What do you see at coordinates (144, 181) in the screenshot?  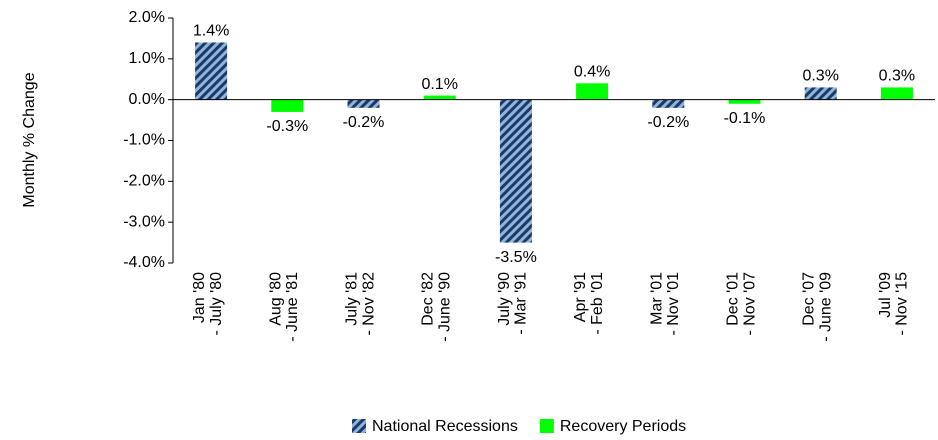 I see `y-tick-label: -2.0%` at bounding box center [144, 181].